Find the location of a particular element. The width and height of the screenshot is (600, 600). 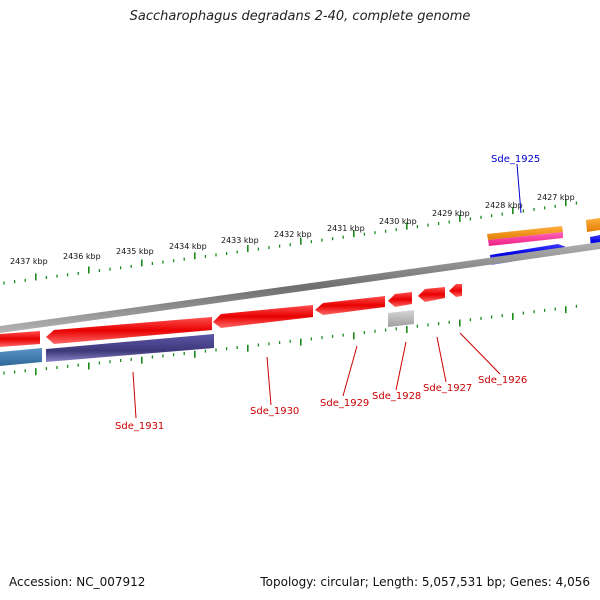

label-sde-1930: Sde_1930 is located at coordinates (274, 411).